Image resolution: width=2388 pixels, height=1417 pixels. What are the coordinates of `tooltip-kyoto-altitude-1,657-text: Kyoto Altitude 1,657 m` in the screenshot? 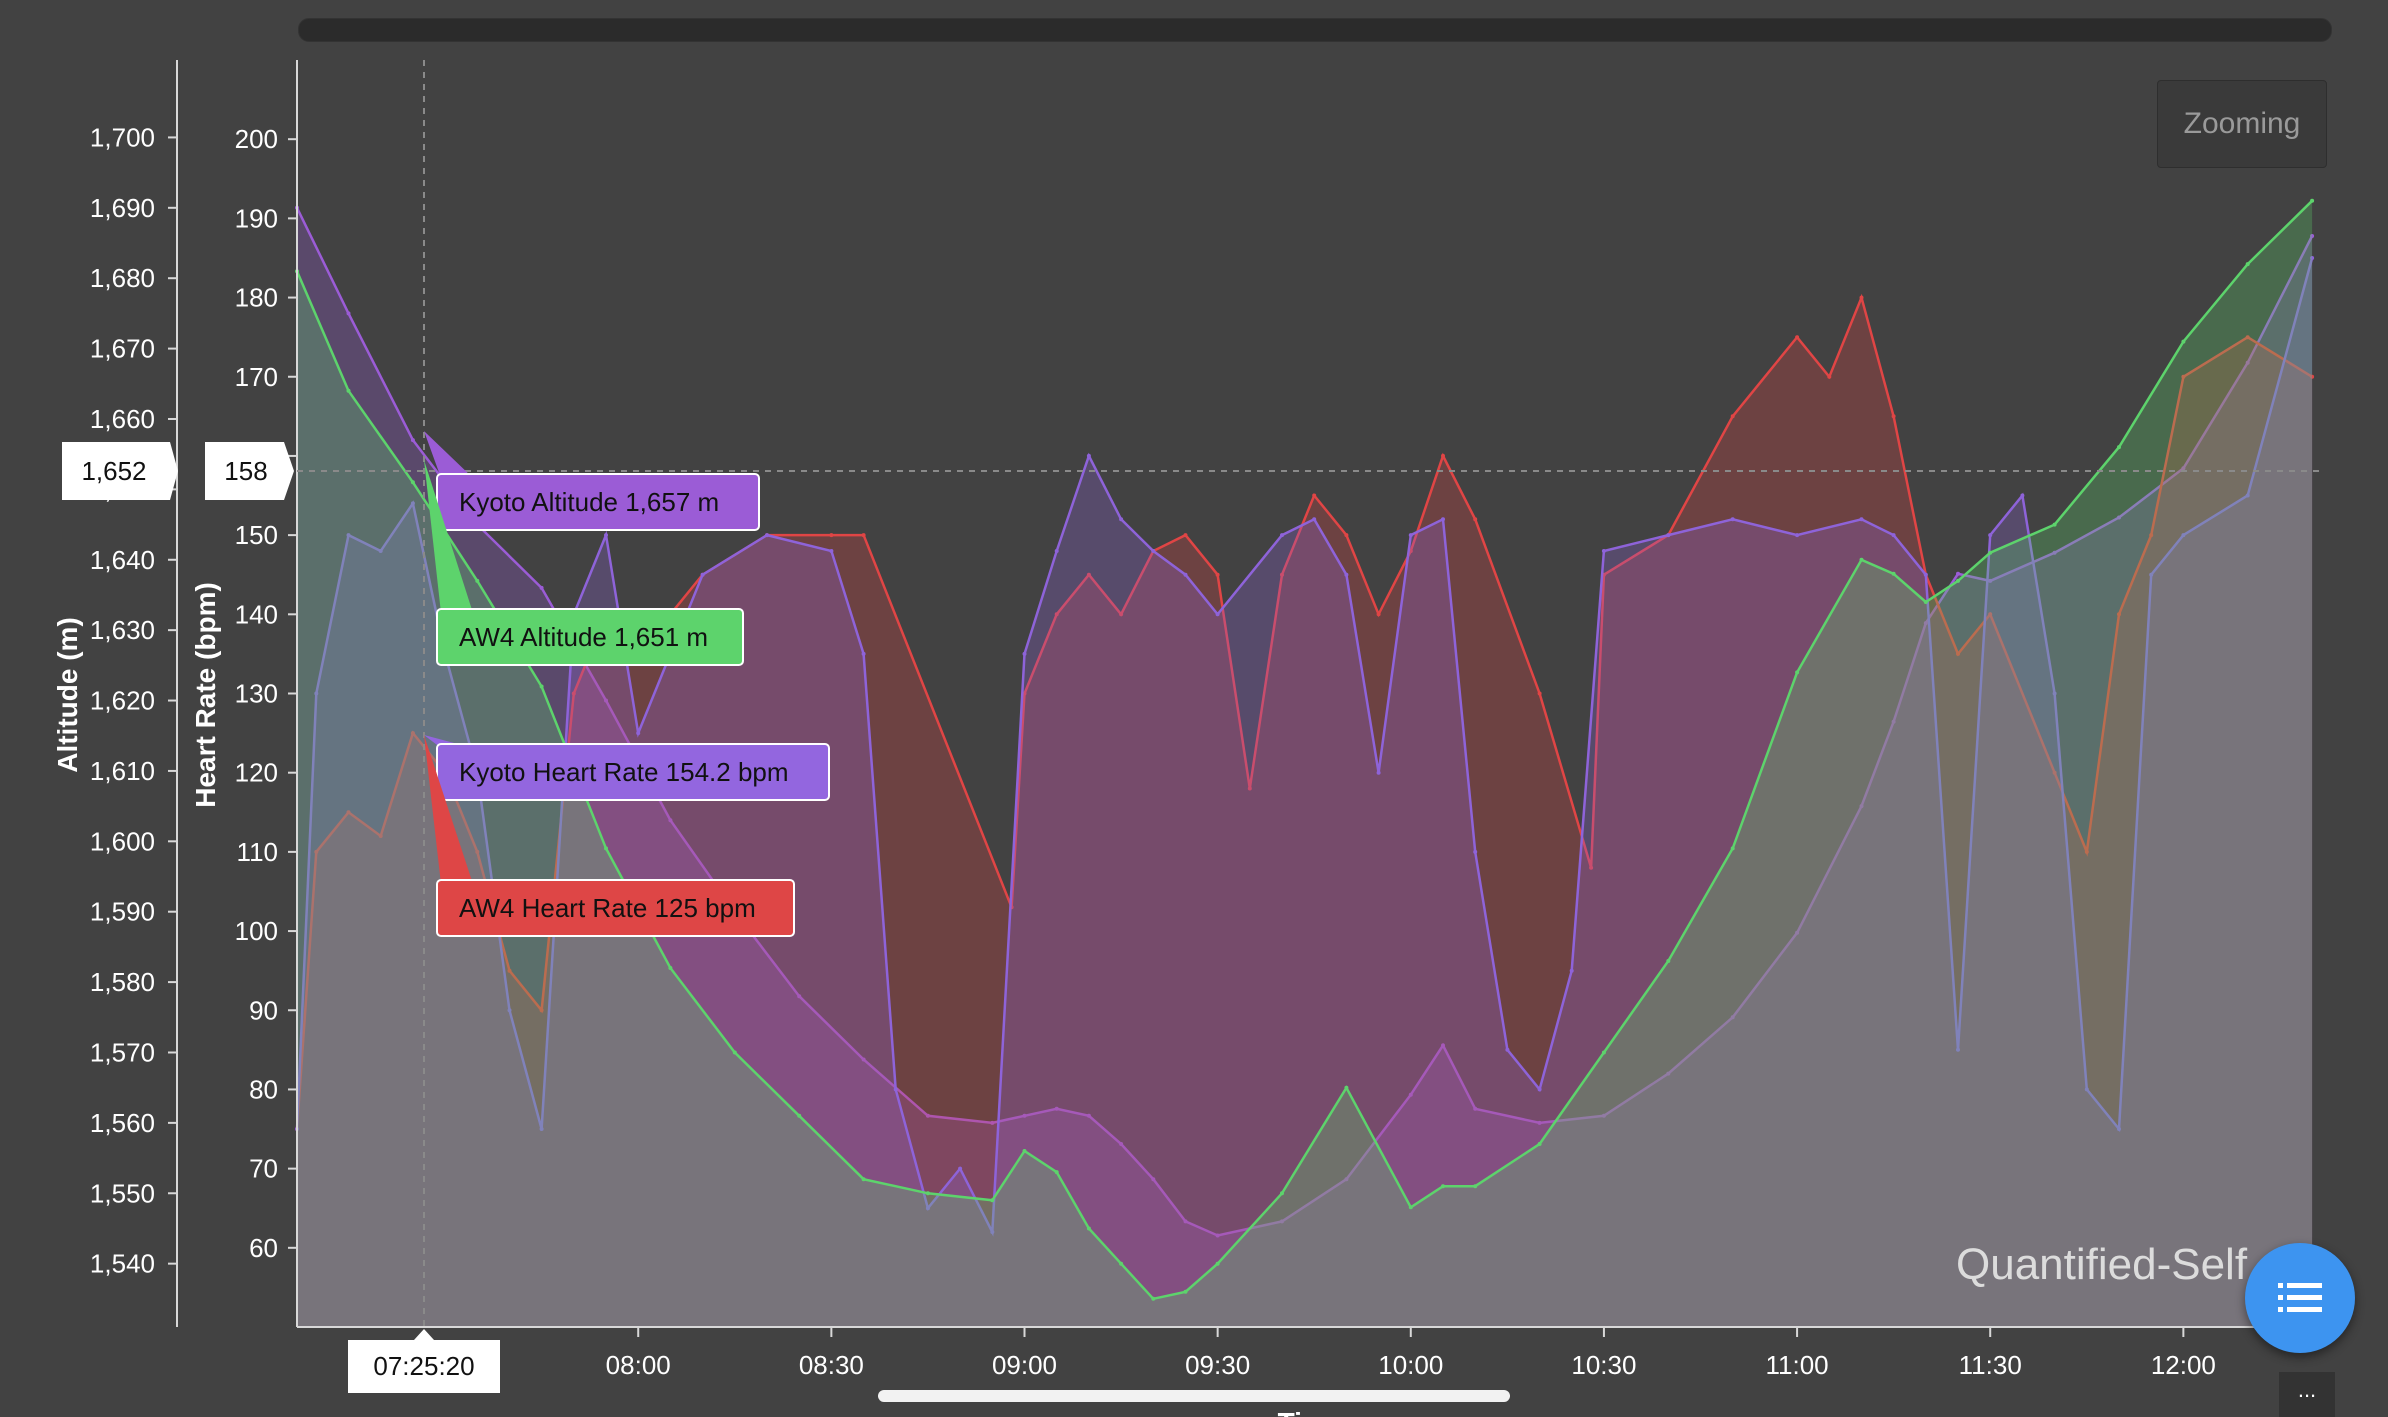 It's located at (589, 502).